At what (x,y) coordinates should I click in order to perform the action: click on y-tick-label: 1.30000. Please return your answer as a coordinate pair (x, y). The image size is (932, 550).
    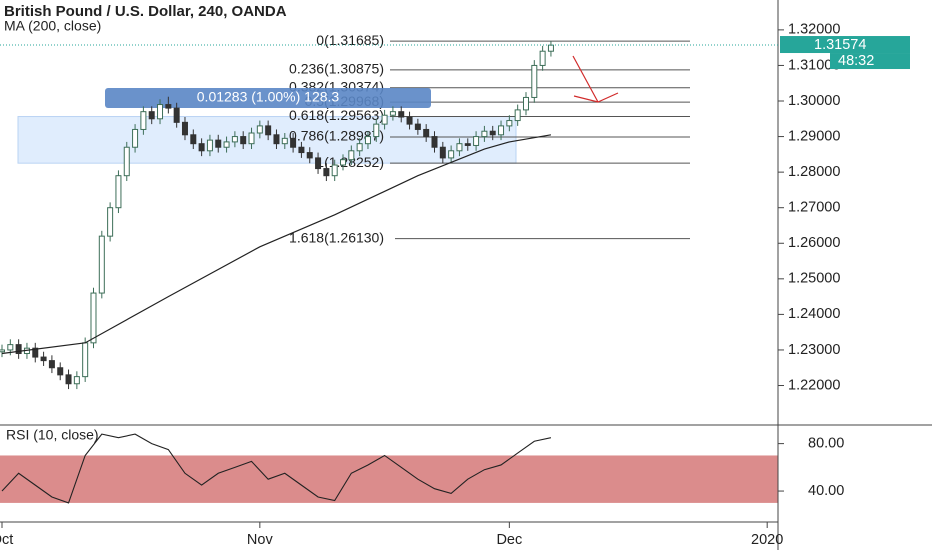
    Looking at the image, I should click on (814, 101).